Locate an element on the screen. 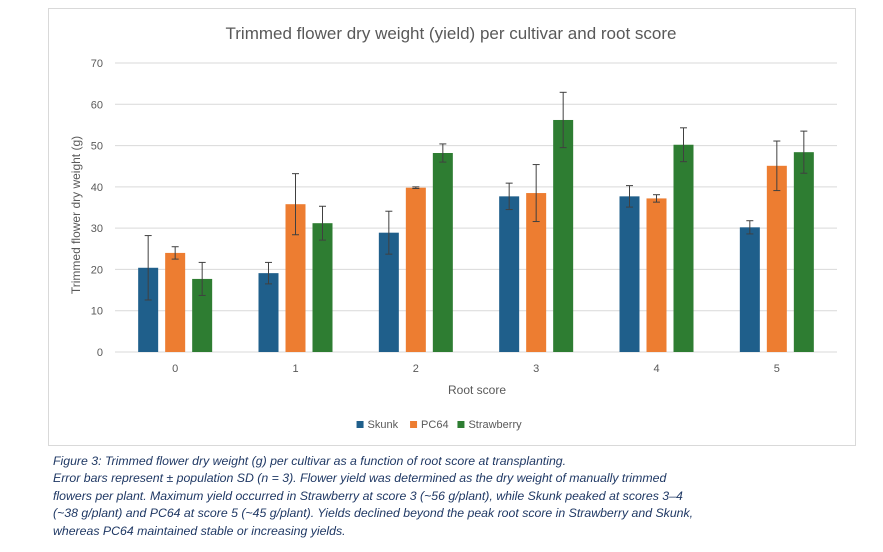 The height and width of the screenshot is (552, 883). legend-swatch-pc64 is located at coordinates (414, 424).